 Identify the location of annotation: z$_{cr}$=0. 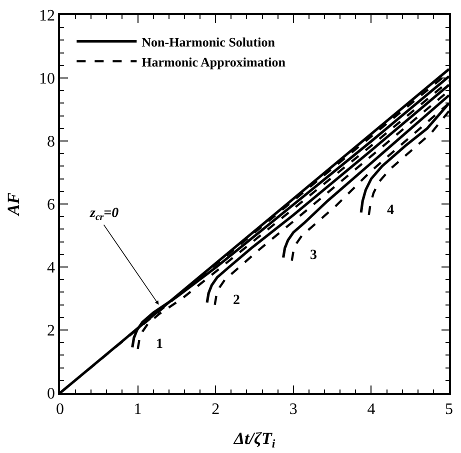
(104, 214).